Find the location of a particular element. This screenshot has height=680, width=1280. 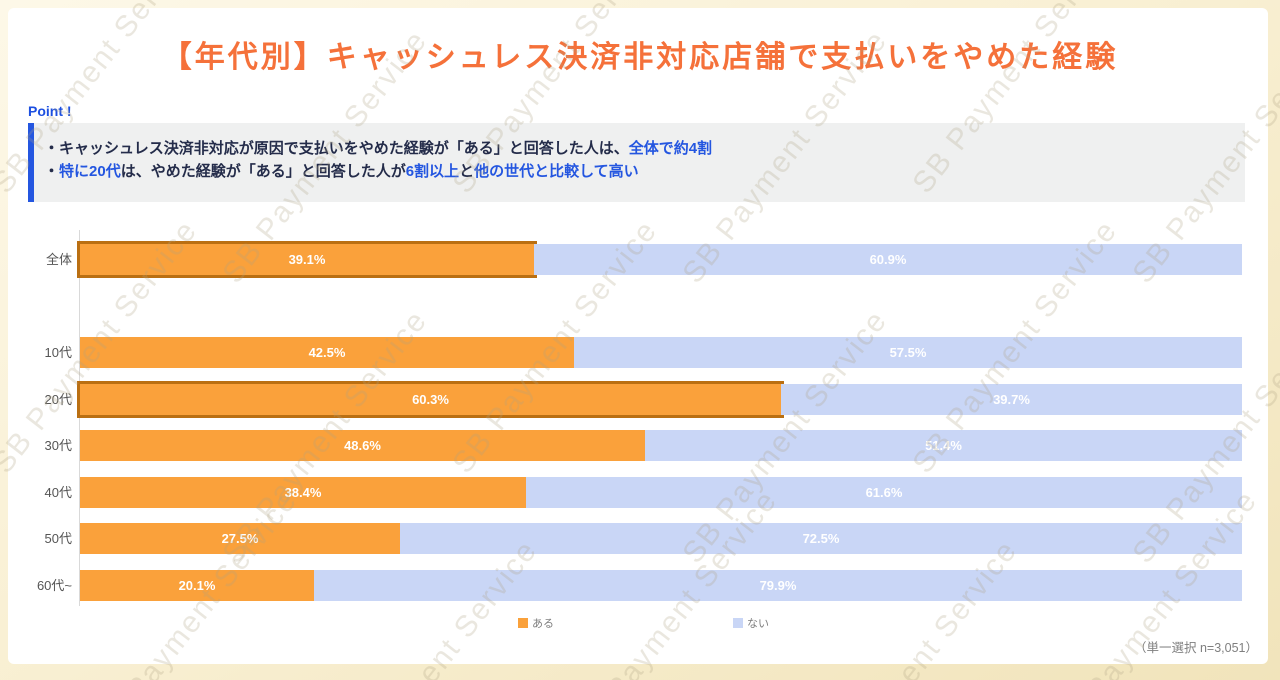

point-text-highlight: 6割以上 is located at coordinates (432, 171).